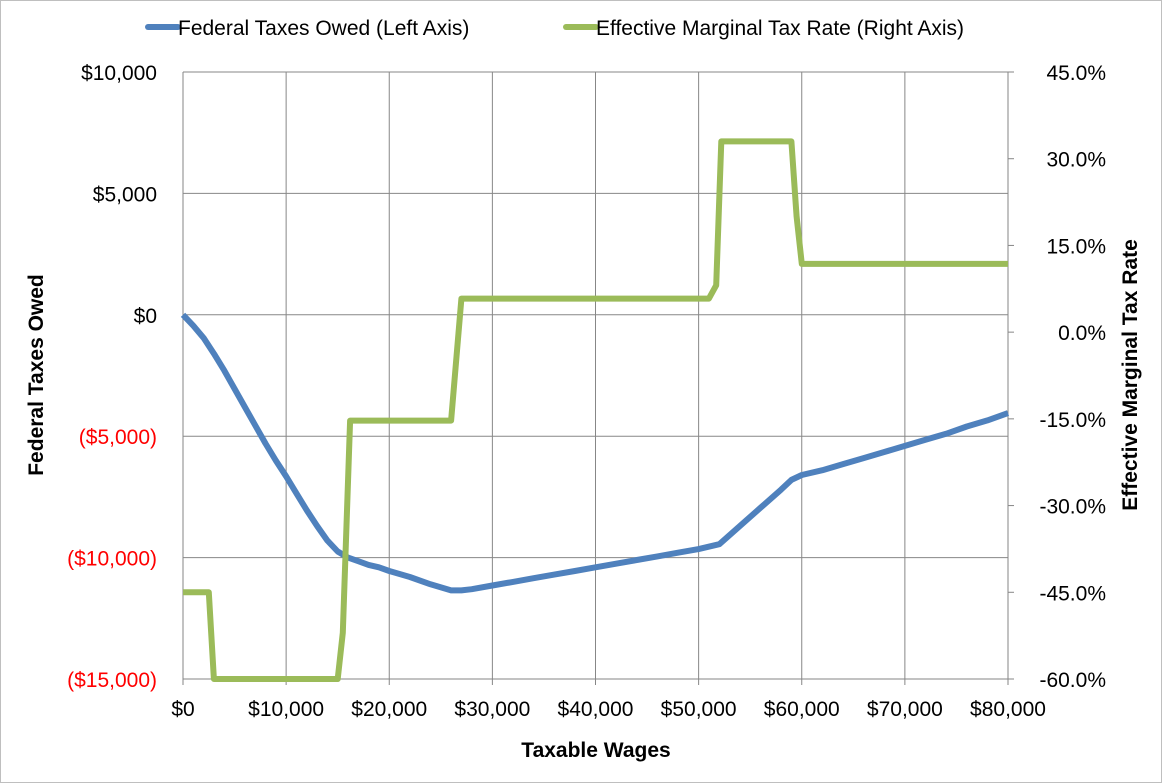 The width and height of the screenshot is (1162, 783). I want to click on y-right-tick-label: -15.0%, so click(1072, 420).